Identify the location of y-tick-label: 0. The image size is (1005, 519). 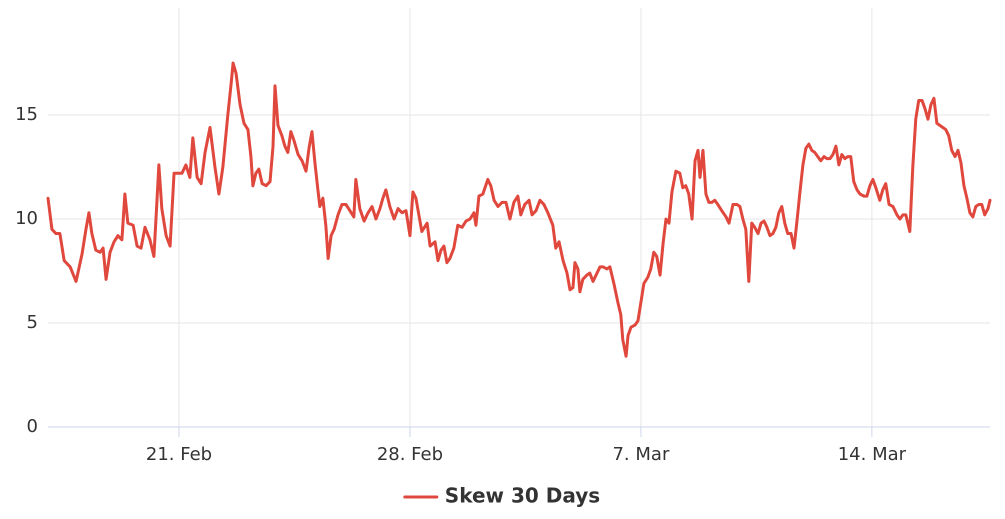
(32, 426).